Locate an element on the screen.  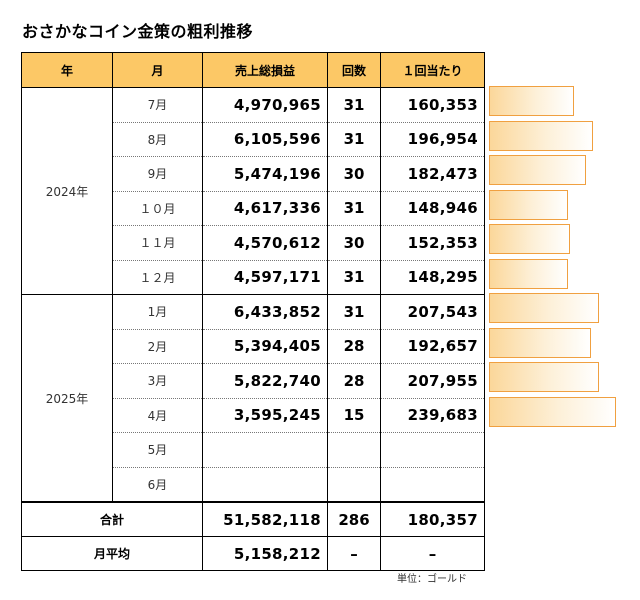
average-row: 月平均 5,158,212 – – is located at coordinates (253, 553).